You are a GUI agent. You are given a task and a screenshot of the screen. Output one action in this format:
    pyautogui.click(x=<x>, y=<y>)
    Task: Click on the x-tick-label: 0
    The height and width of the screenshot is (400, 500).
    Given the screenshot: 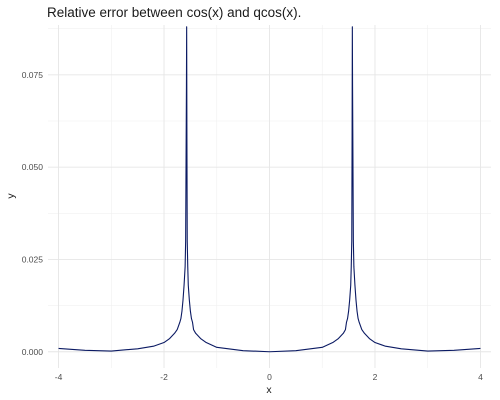 What is the action you would take?
    pyautogui.click(x=269, y=377)
    